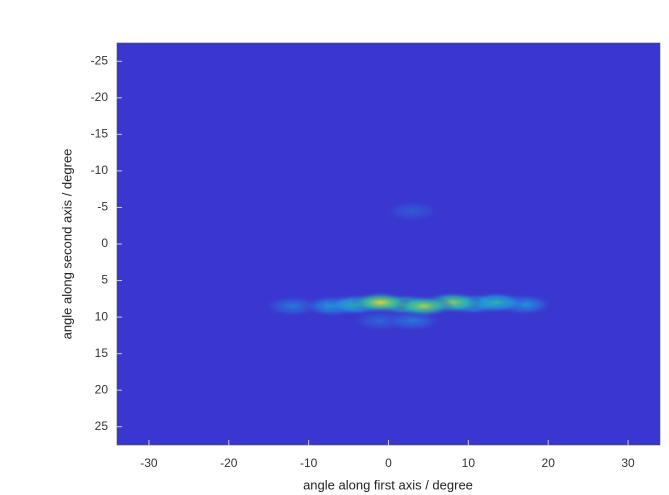  Describe the element at coordinates (469, 463) in the screenshot. I see `x-tick-label: 10` at that location.